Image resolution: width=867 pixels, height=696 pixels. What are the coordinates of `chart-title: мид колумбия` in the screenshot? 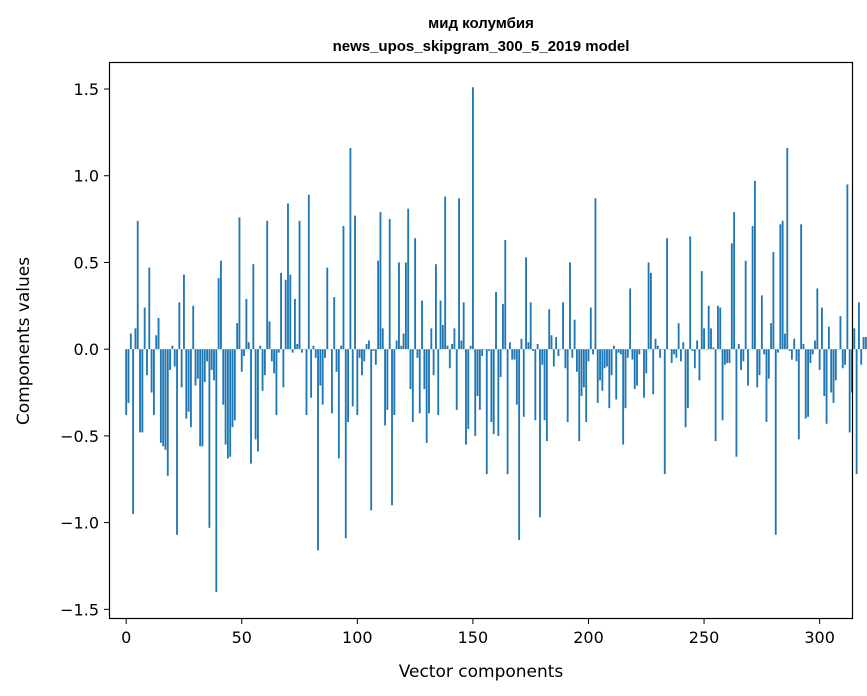 It's located at (481, 23).